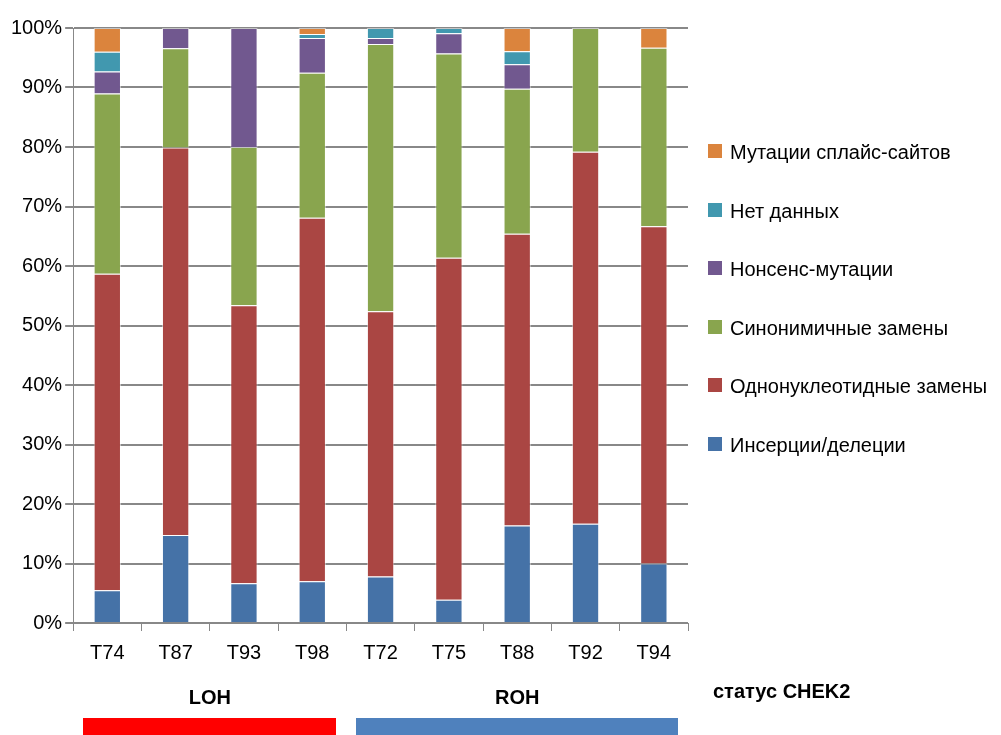 Image resolution: width=1001 pixels, height=735 pixels. I want to click on legend-label: Синонимичные замены, so click(839, 328).